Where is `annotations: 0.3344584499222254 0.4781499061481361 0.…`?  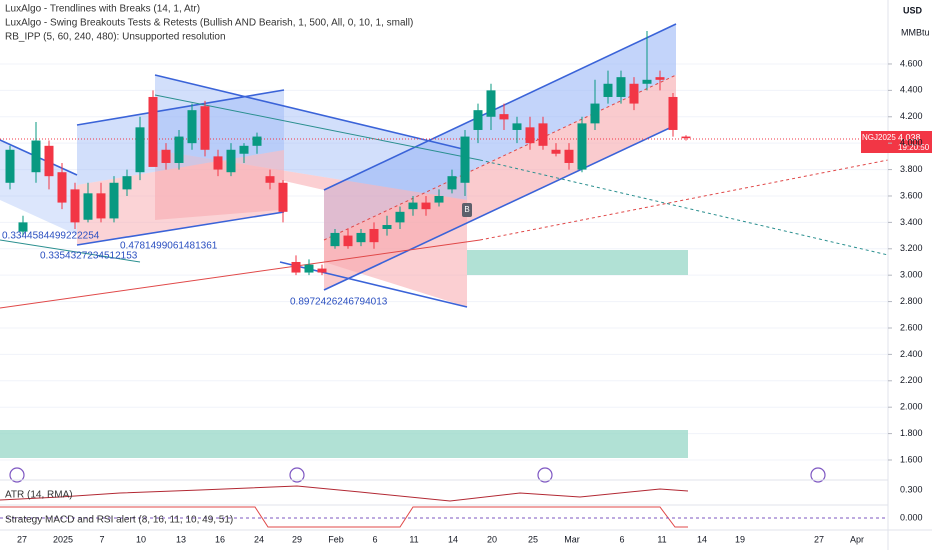 annotations: 0.3344584499222254 0.4781499061481361 0.… is located at coordinates (237, 255).